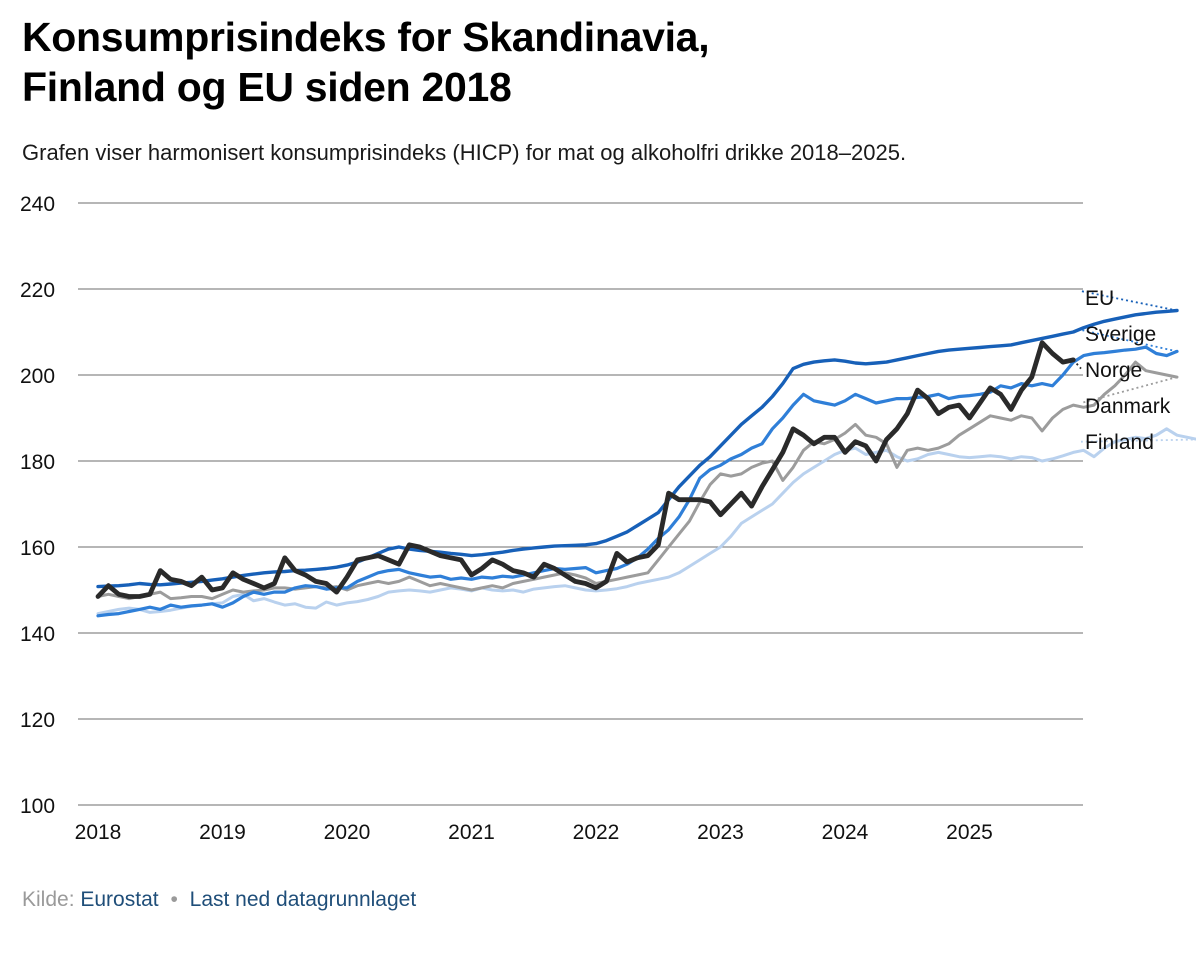 This screenshot has height=953, width=1196. I want to click on series-connector-danmark, so click(1129, 390).